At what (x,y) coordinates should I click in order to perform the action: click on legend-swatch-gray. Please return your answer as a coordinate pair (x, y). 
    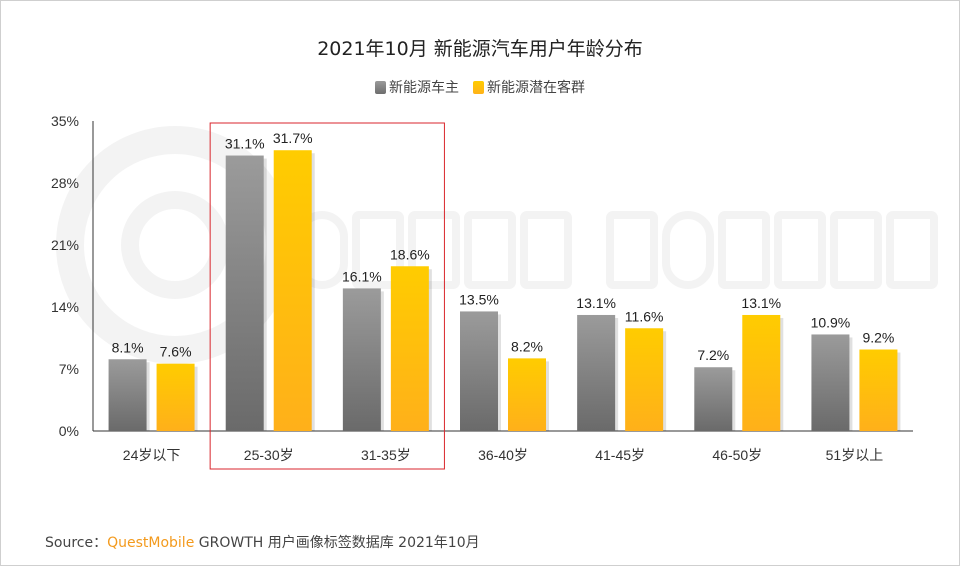
    Looking at the image, I should click on (380, 87).